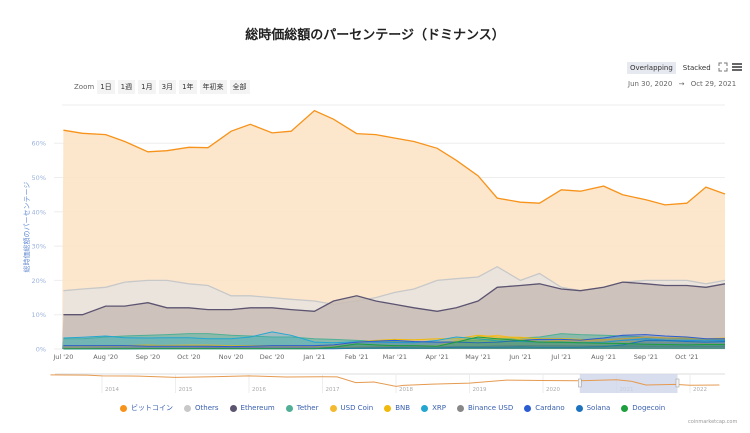  Describe the element at coordinates (713, 422) in the screenshot. I see `credit: coinmarketcap.com` at that location.